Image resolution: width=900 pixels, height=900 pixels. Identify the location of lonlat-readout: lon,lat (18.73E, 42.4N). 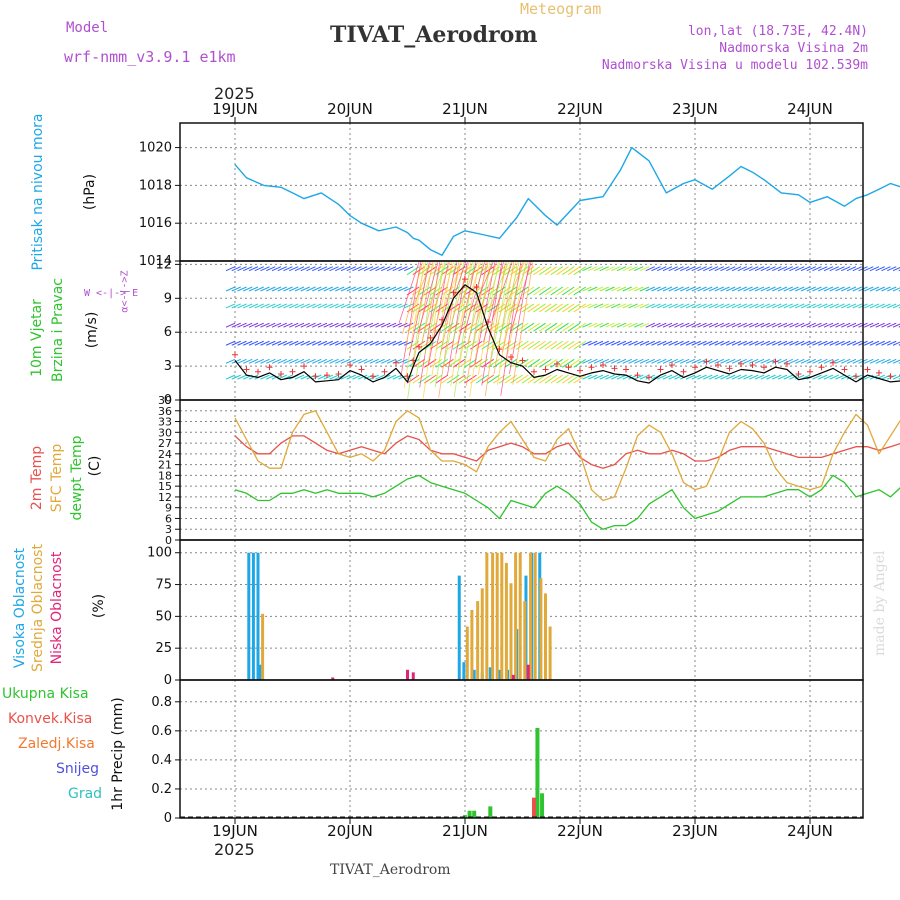
(777, 31).